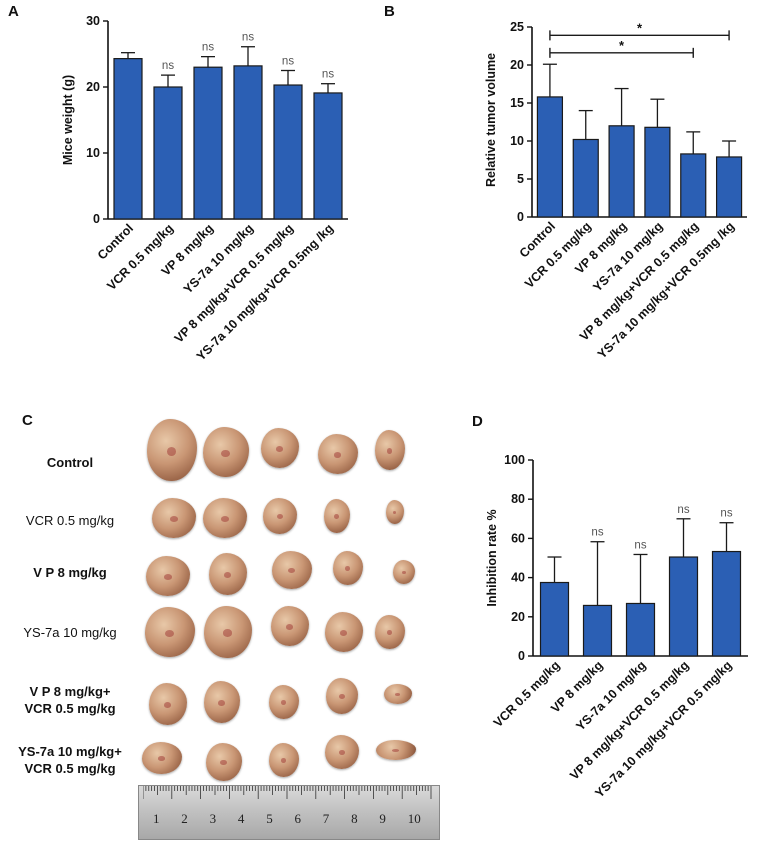 Image resolution: width=765 pixels, height=845 pixels. Describe the element at coordinates (477, 421) in the screenshot. I see `panel-letter-d: D` at that location.